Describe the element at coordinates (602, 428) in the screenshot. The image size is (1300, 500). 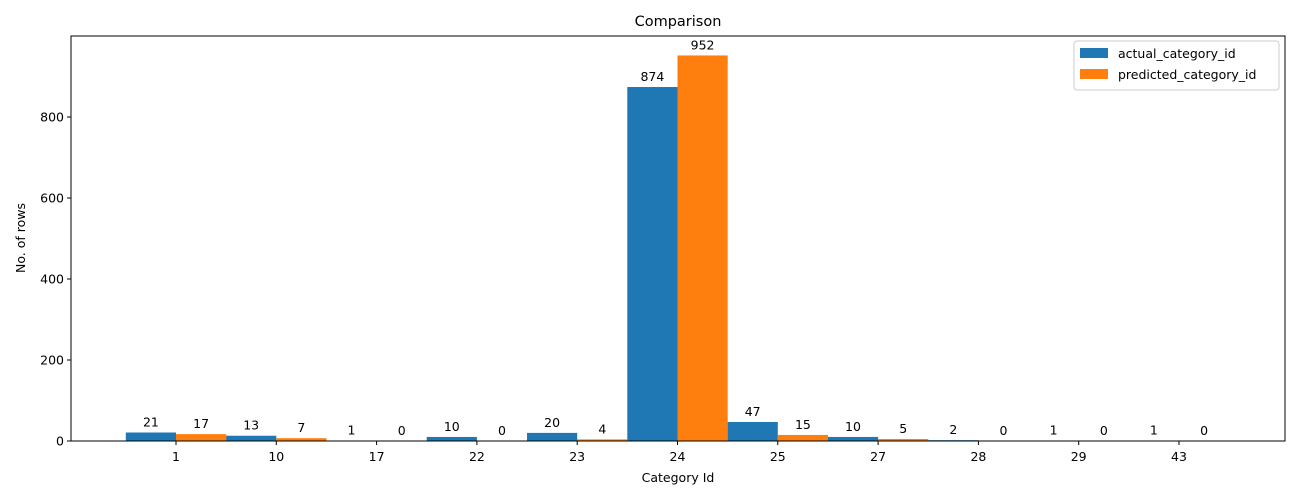
I see `data-label: 4` at that location.